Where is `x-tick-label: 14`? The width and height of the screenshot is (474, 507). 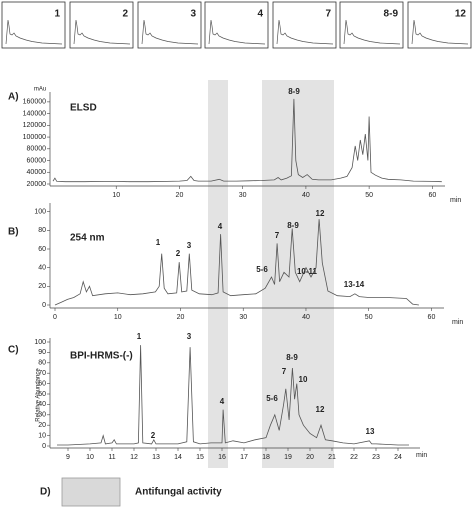 x-tick-label: 14 is located at coordinates (178, 457).